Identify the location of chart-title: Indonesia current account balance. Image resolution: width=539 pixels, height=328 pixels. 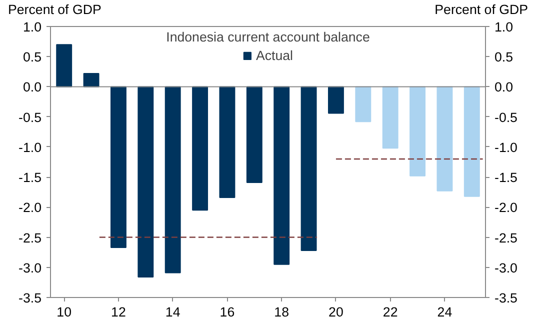
(268, 37).